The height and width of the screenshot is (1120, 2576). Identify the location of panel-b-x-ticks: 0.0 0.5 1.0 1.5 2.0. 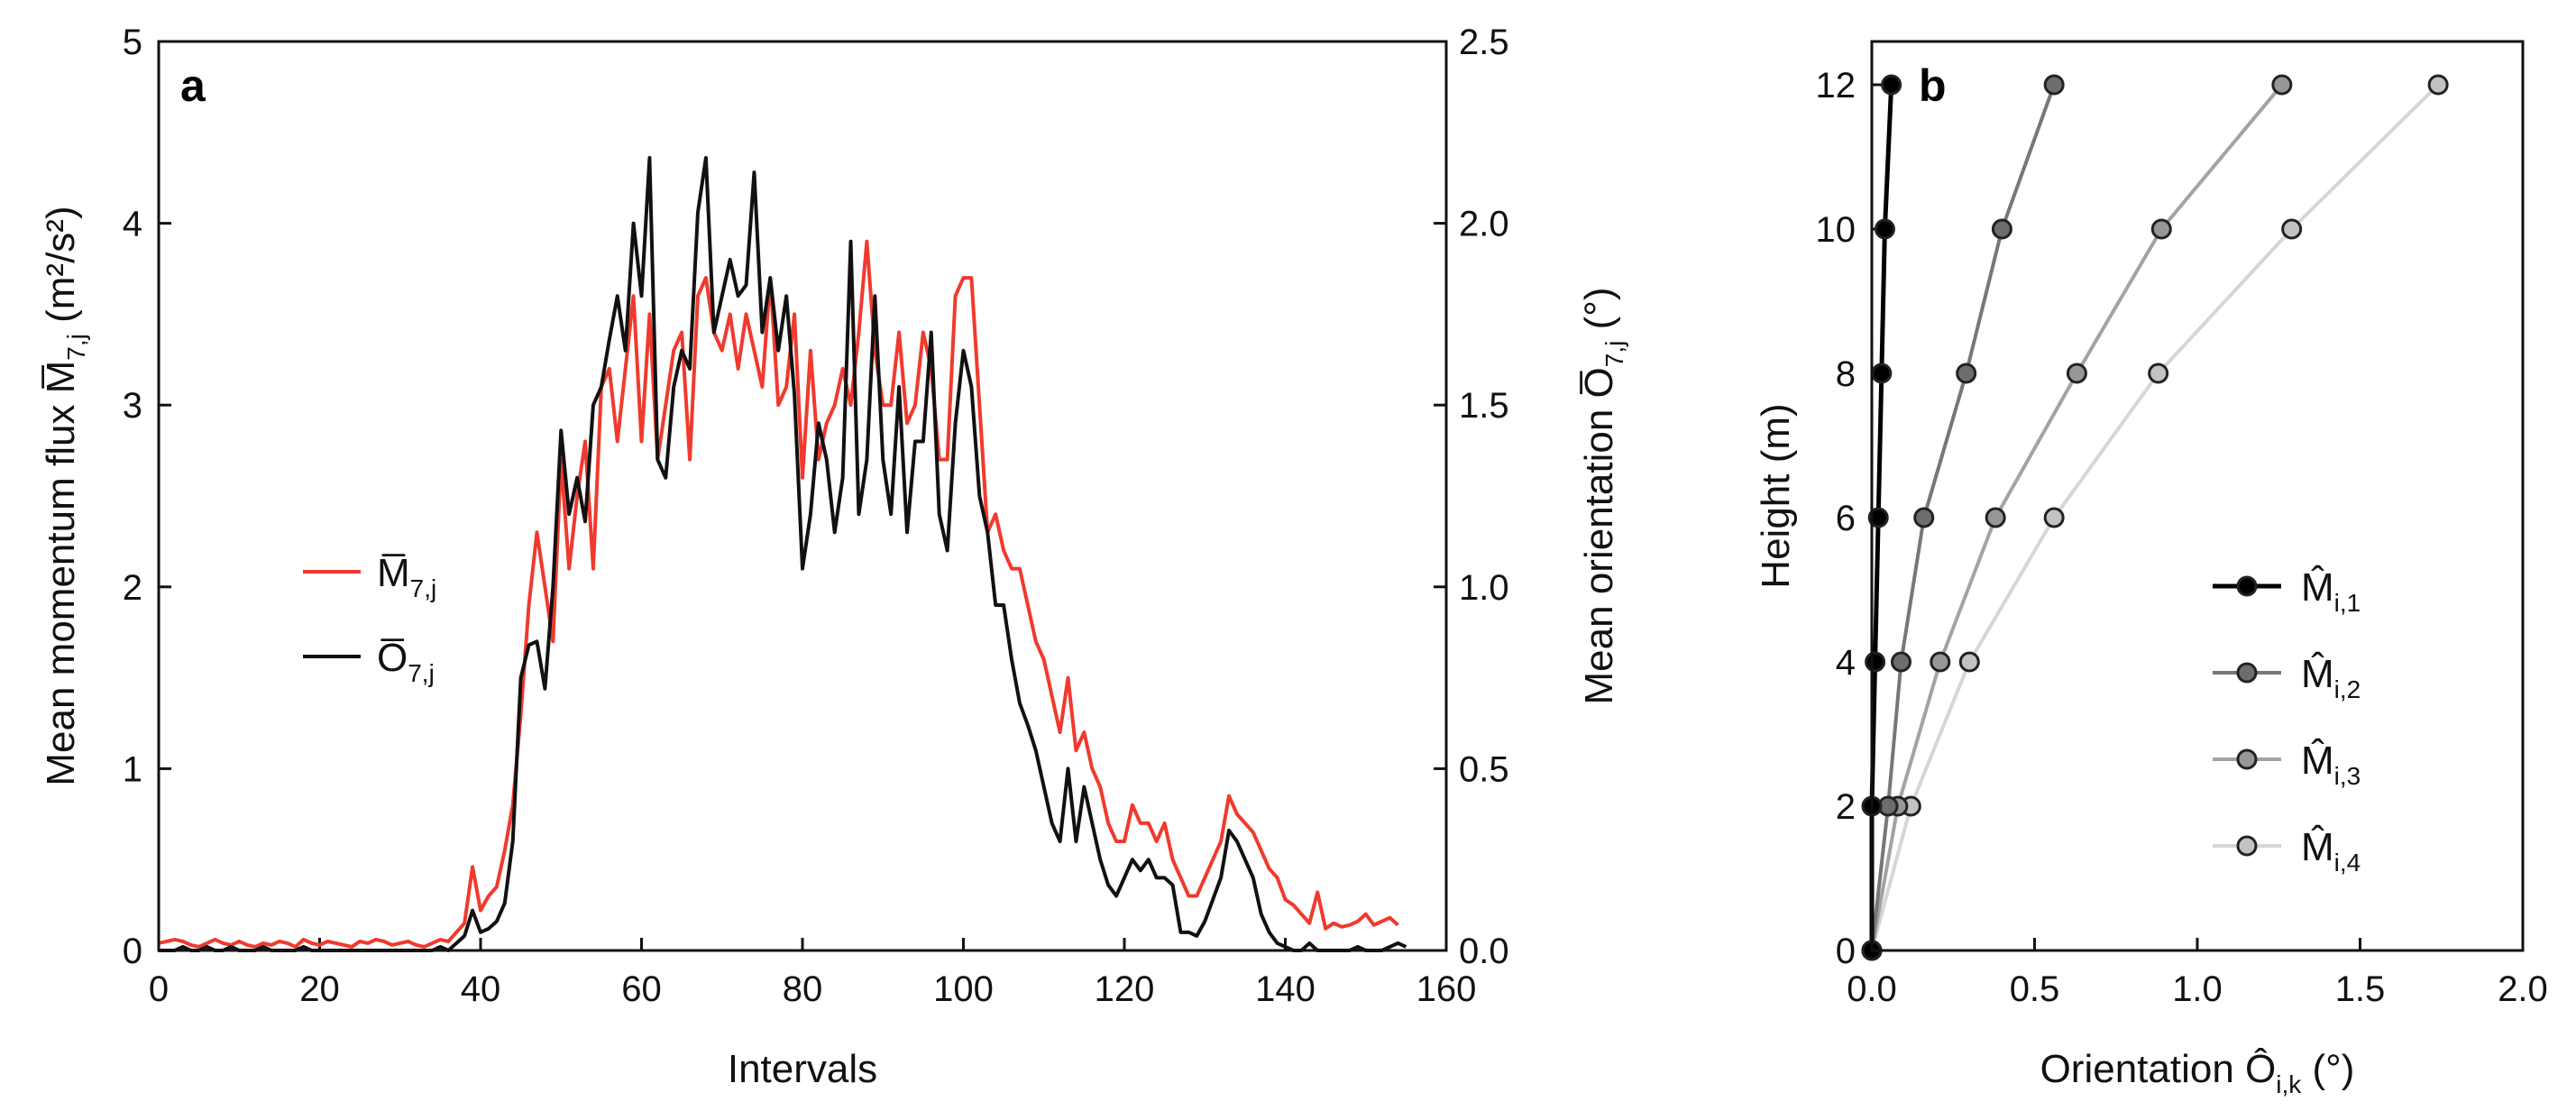
(2197, 974).